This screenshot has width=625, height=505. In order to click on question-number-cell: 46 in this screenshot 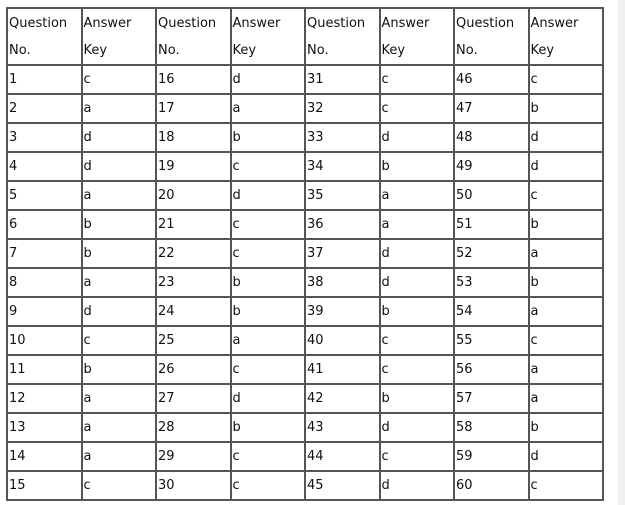, I will do `click(491, 79)`.